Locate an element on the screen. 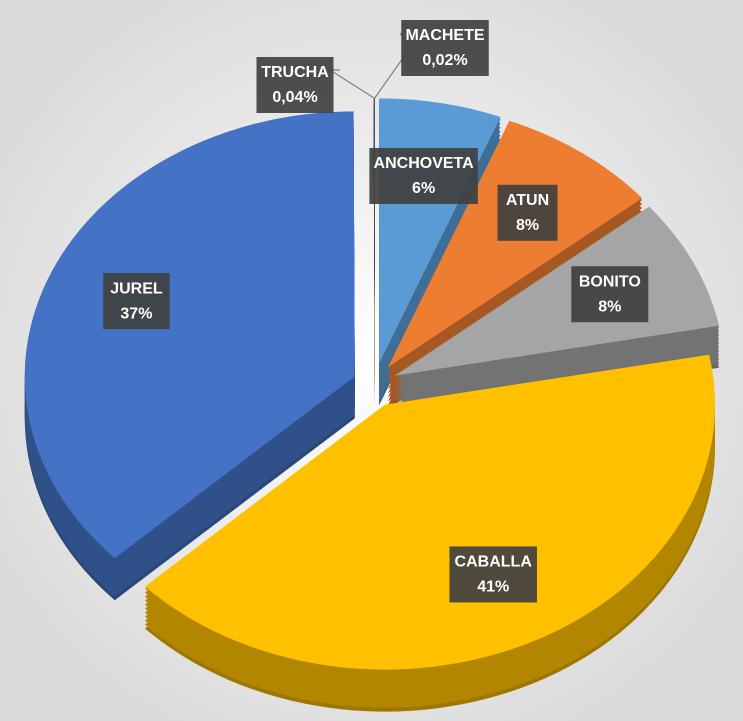 The height and width of the screenshot is (721, 743). data-label-value: 6% is located at coordinates (423, 188).